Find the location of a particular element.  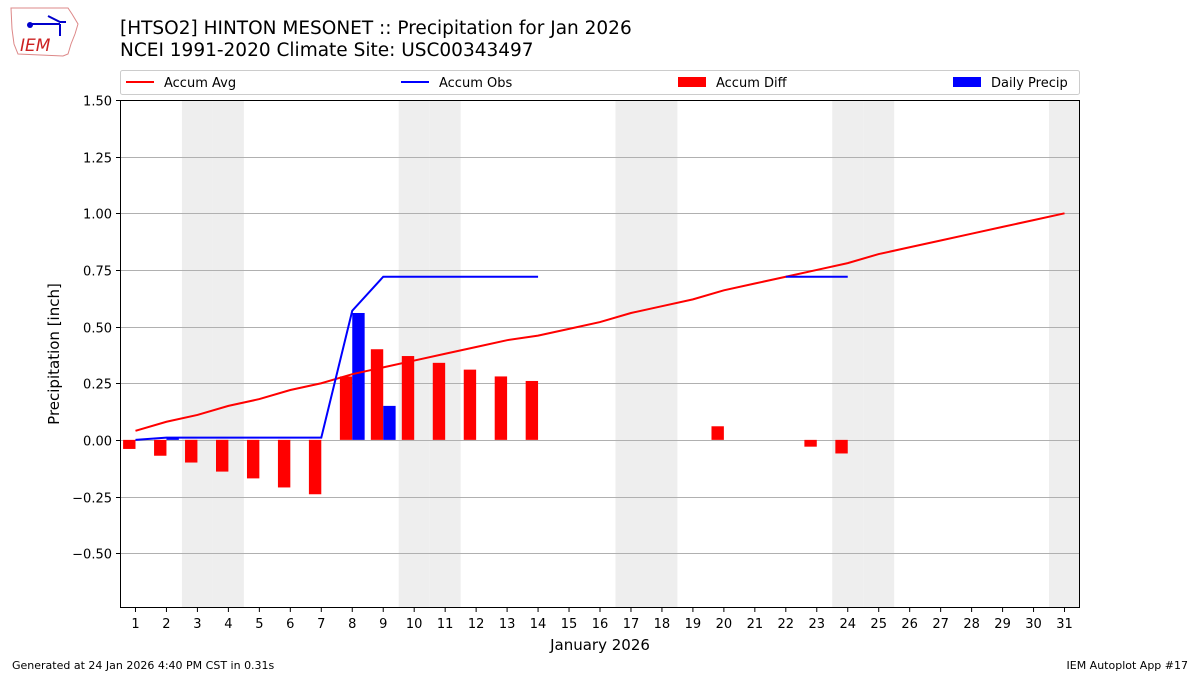

x-tick-label: 5 is located at coordinates (259, 624).